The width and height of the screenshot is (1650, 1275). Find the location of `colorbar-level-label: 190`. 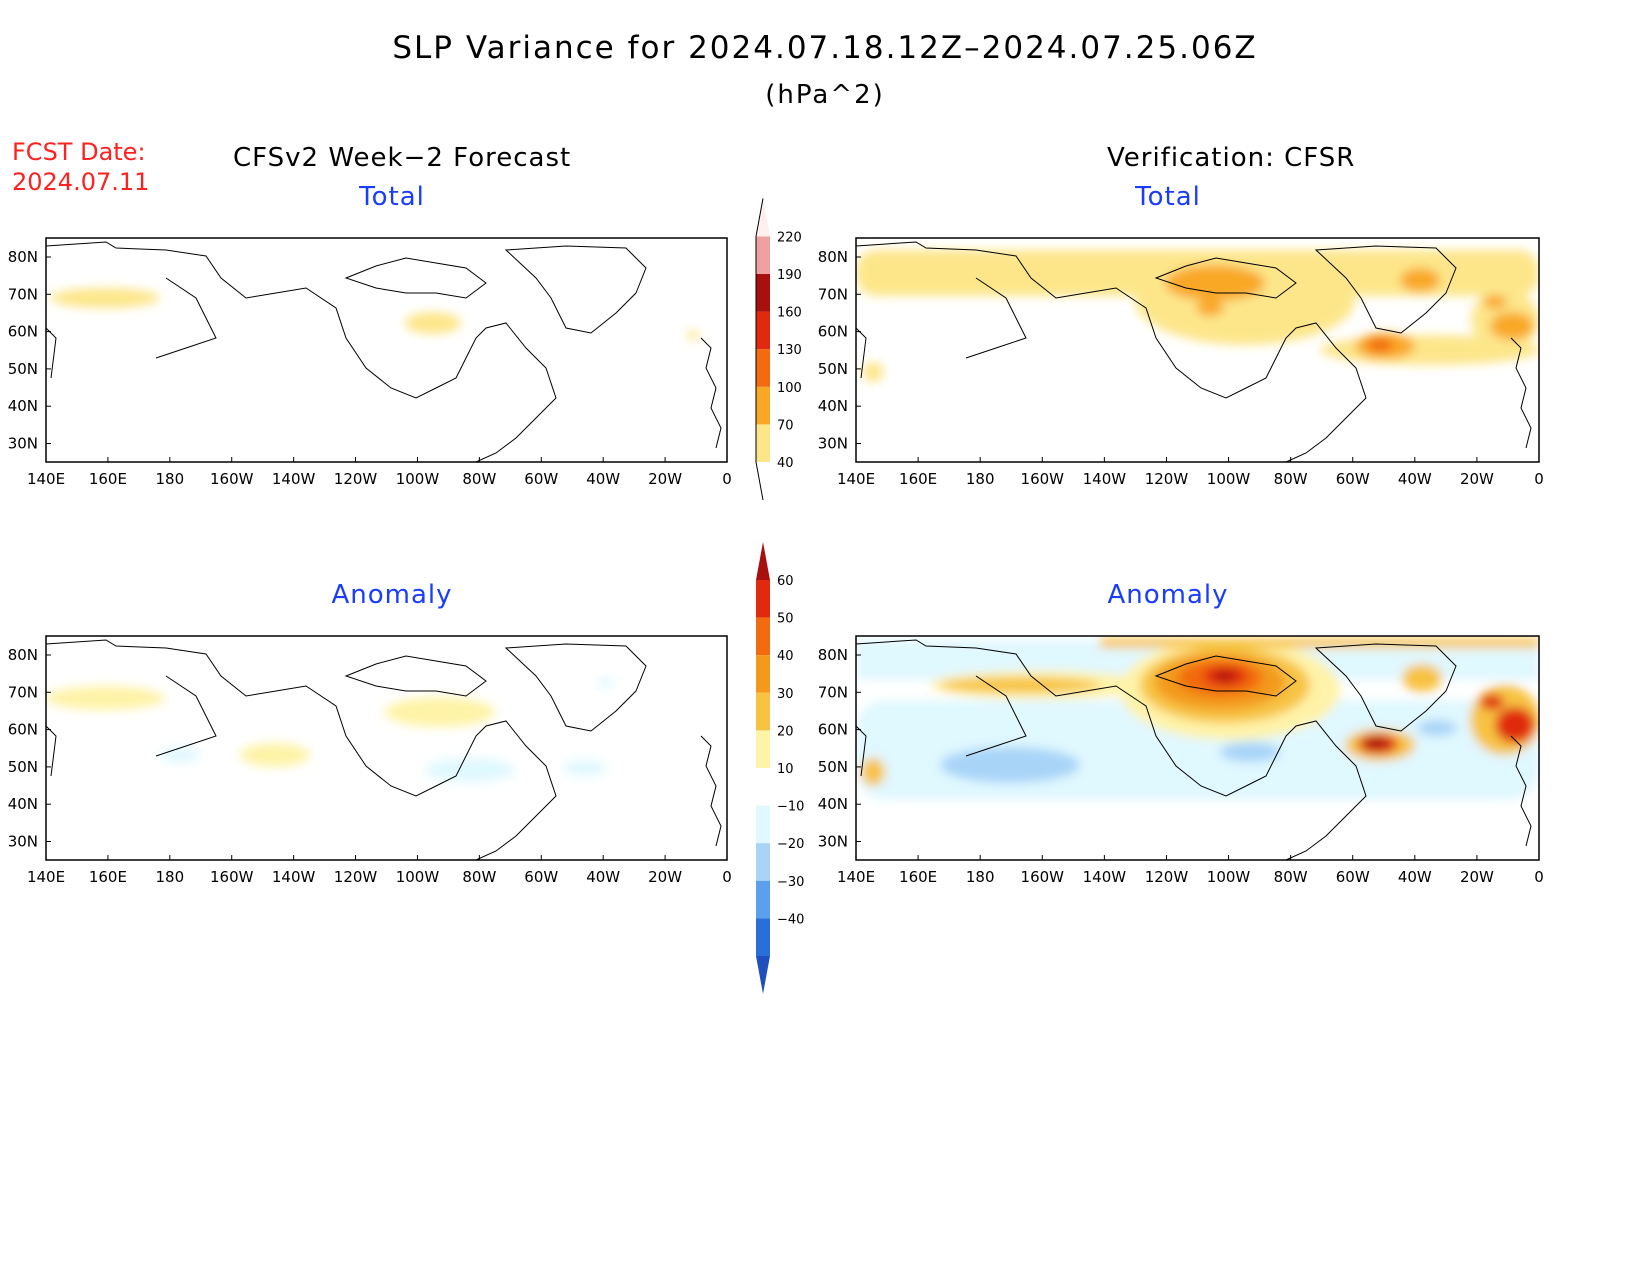

colorbar-level-label: 190 is located at coordinates (789, 275).